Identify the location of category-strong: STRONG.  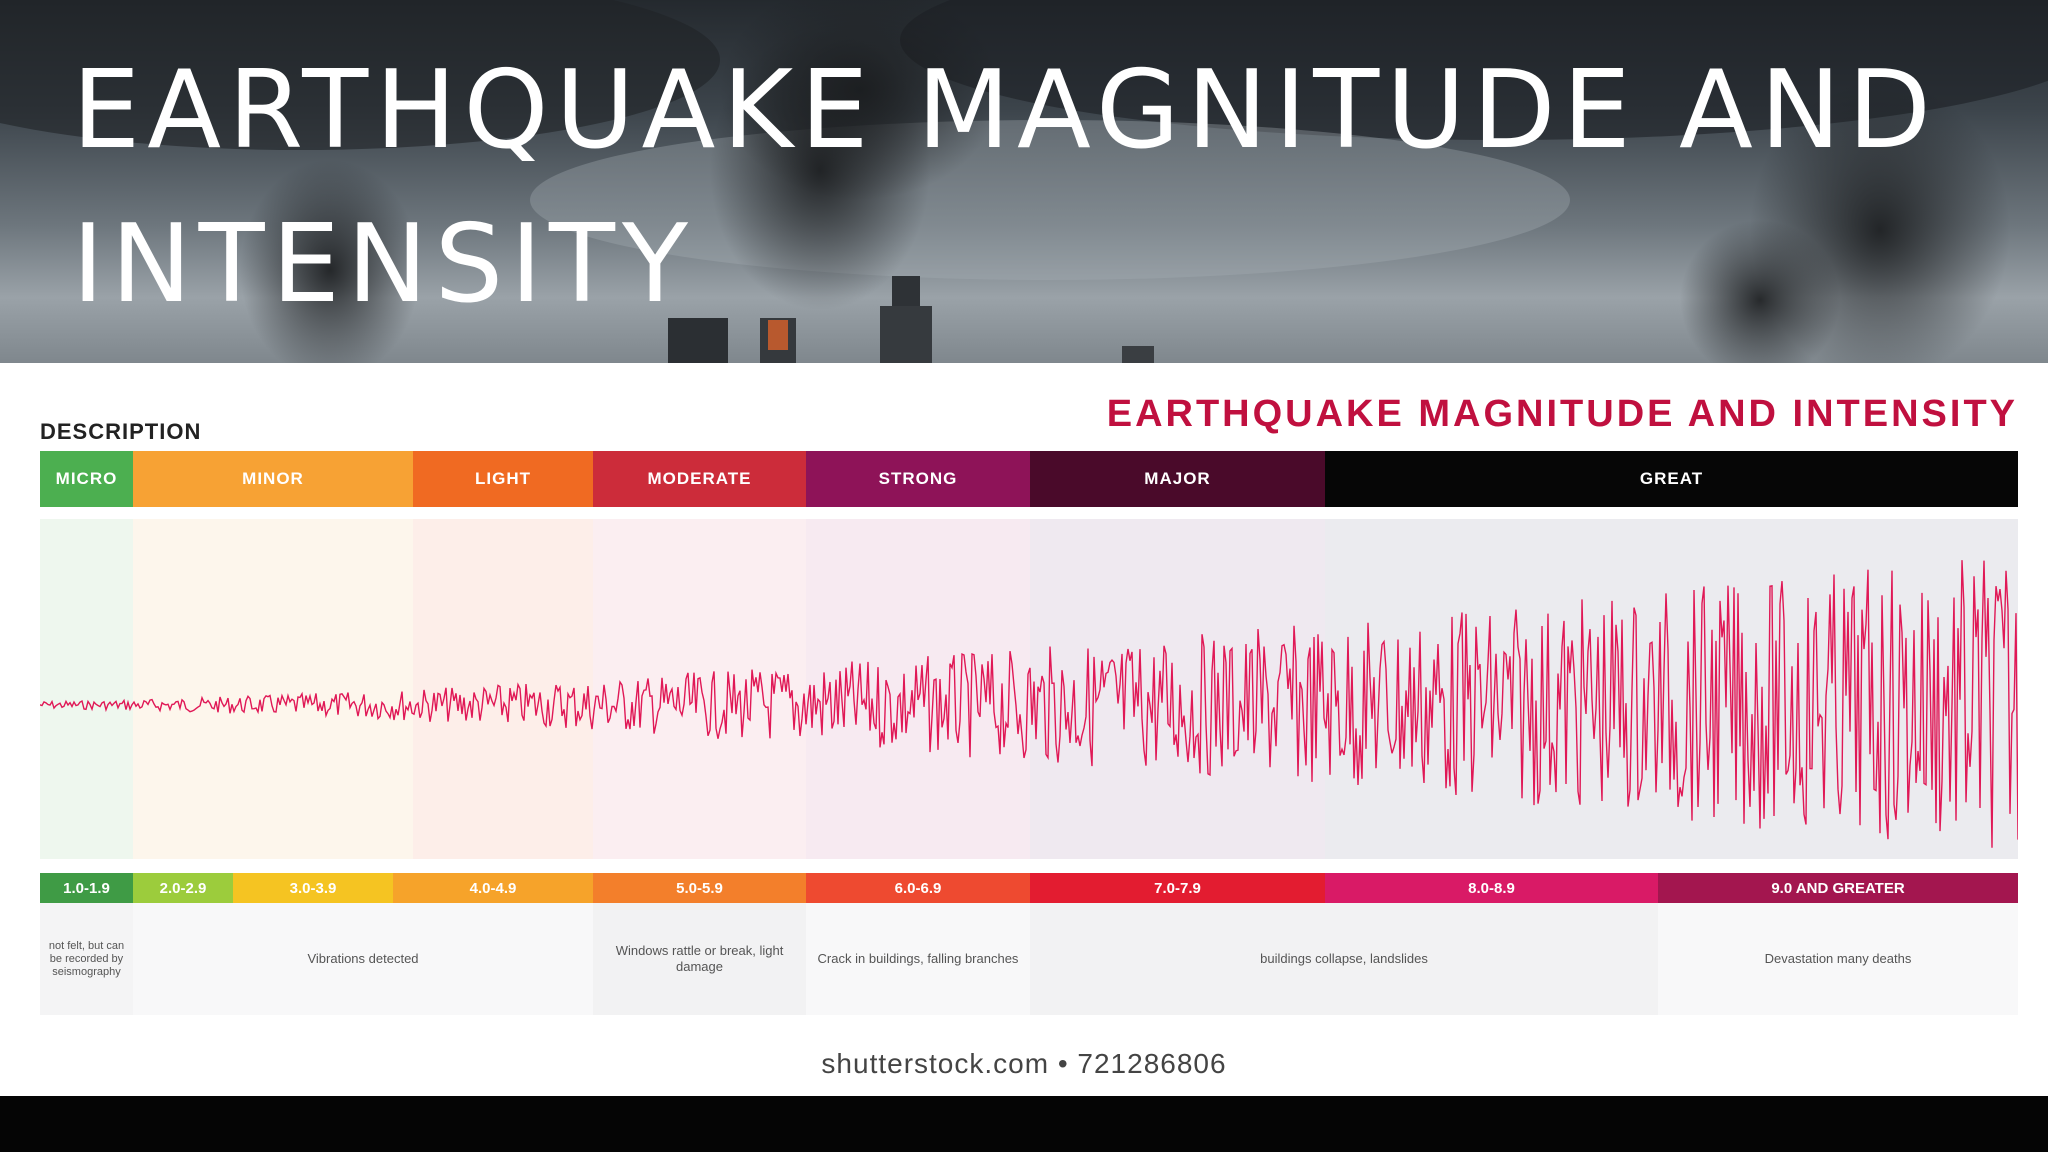
(918, 479).